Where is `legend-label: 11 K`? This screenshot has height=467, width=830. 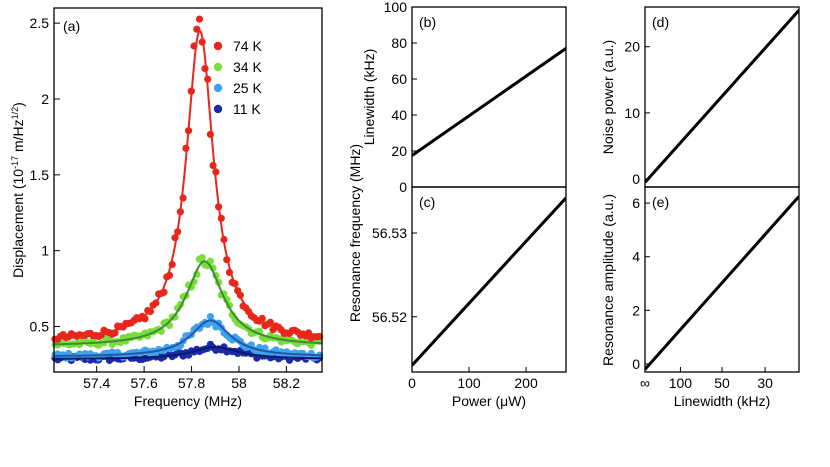
legend-label: 11 K is located at coordinates (247, 109).